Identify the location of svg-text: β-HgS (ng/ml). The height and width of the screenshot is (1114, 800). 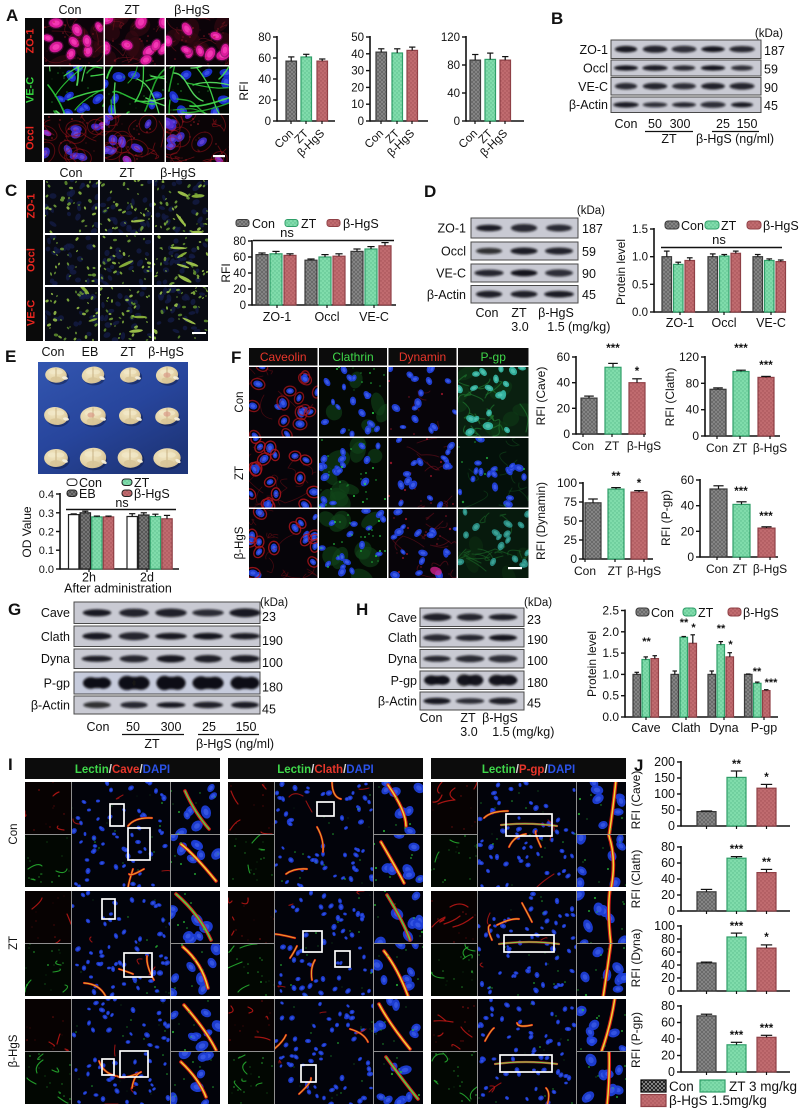
(235, 744).